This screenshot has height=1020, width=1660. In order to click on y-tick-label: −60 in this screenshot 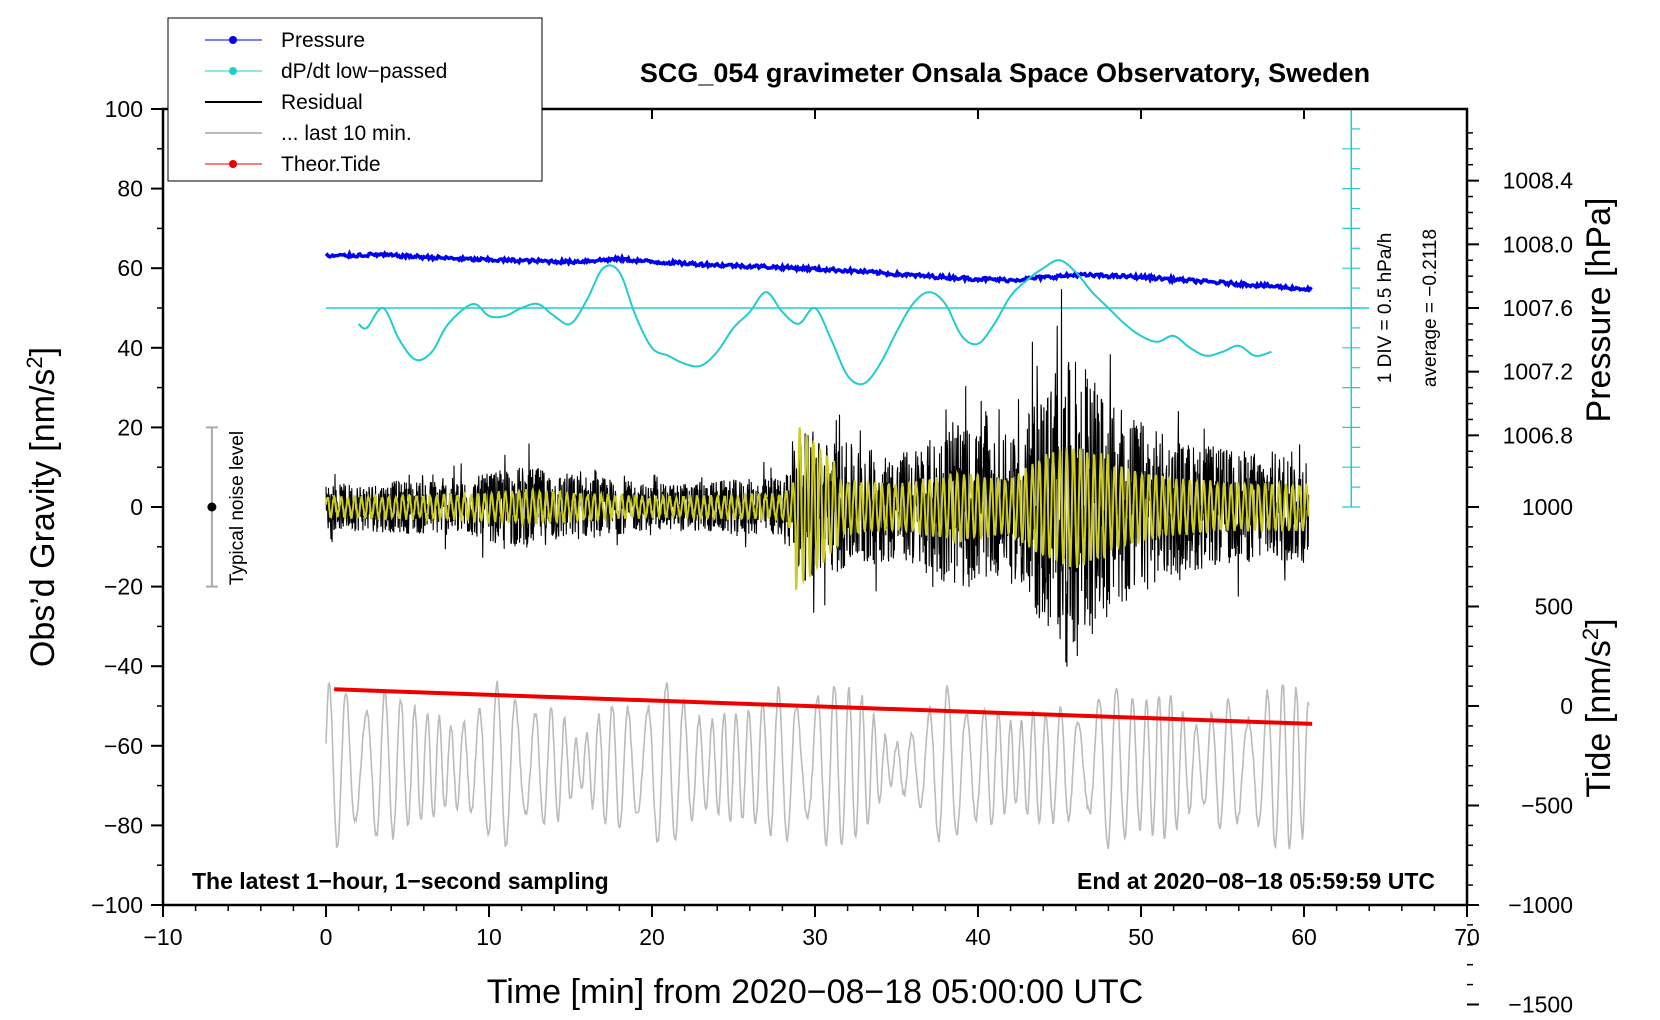, I will do `click(123, 746)`.